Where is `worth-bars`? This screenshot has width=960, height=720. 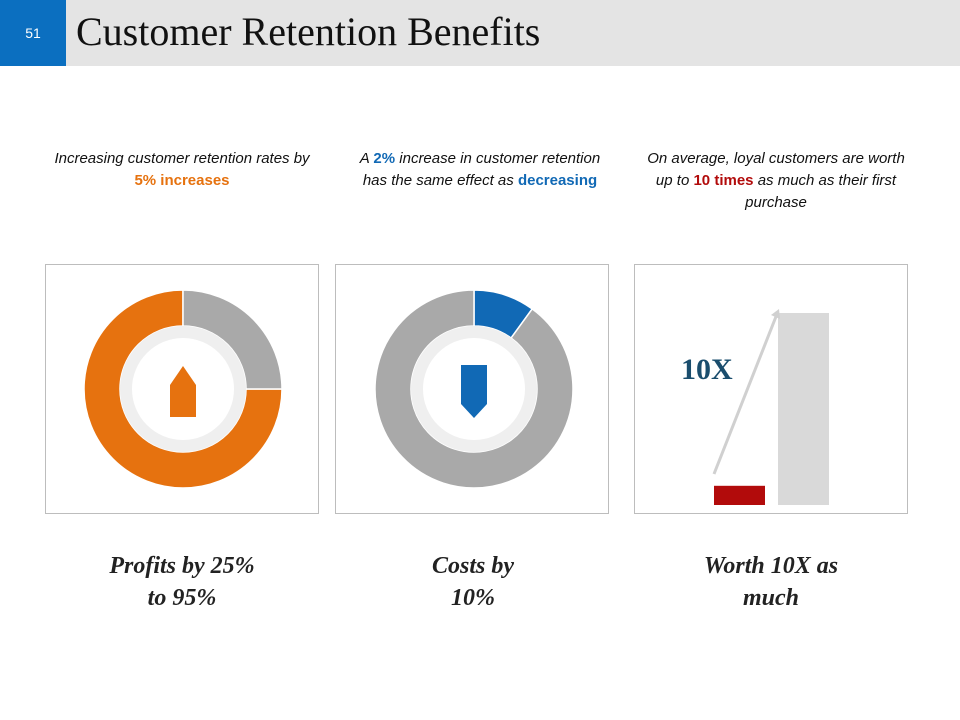
worth-bars is located at coordinates (771, 409).